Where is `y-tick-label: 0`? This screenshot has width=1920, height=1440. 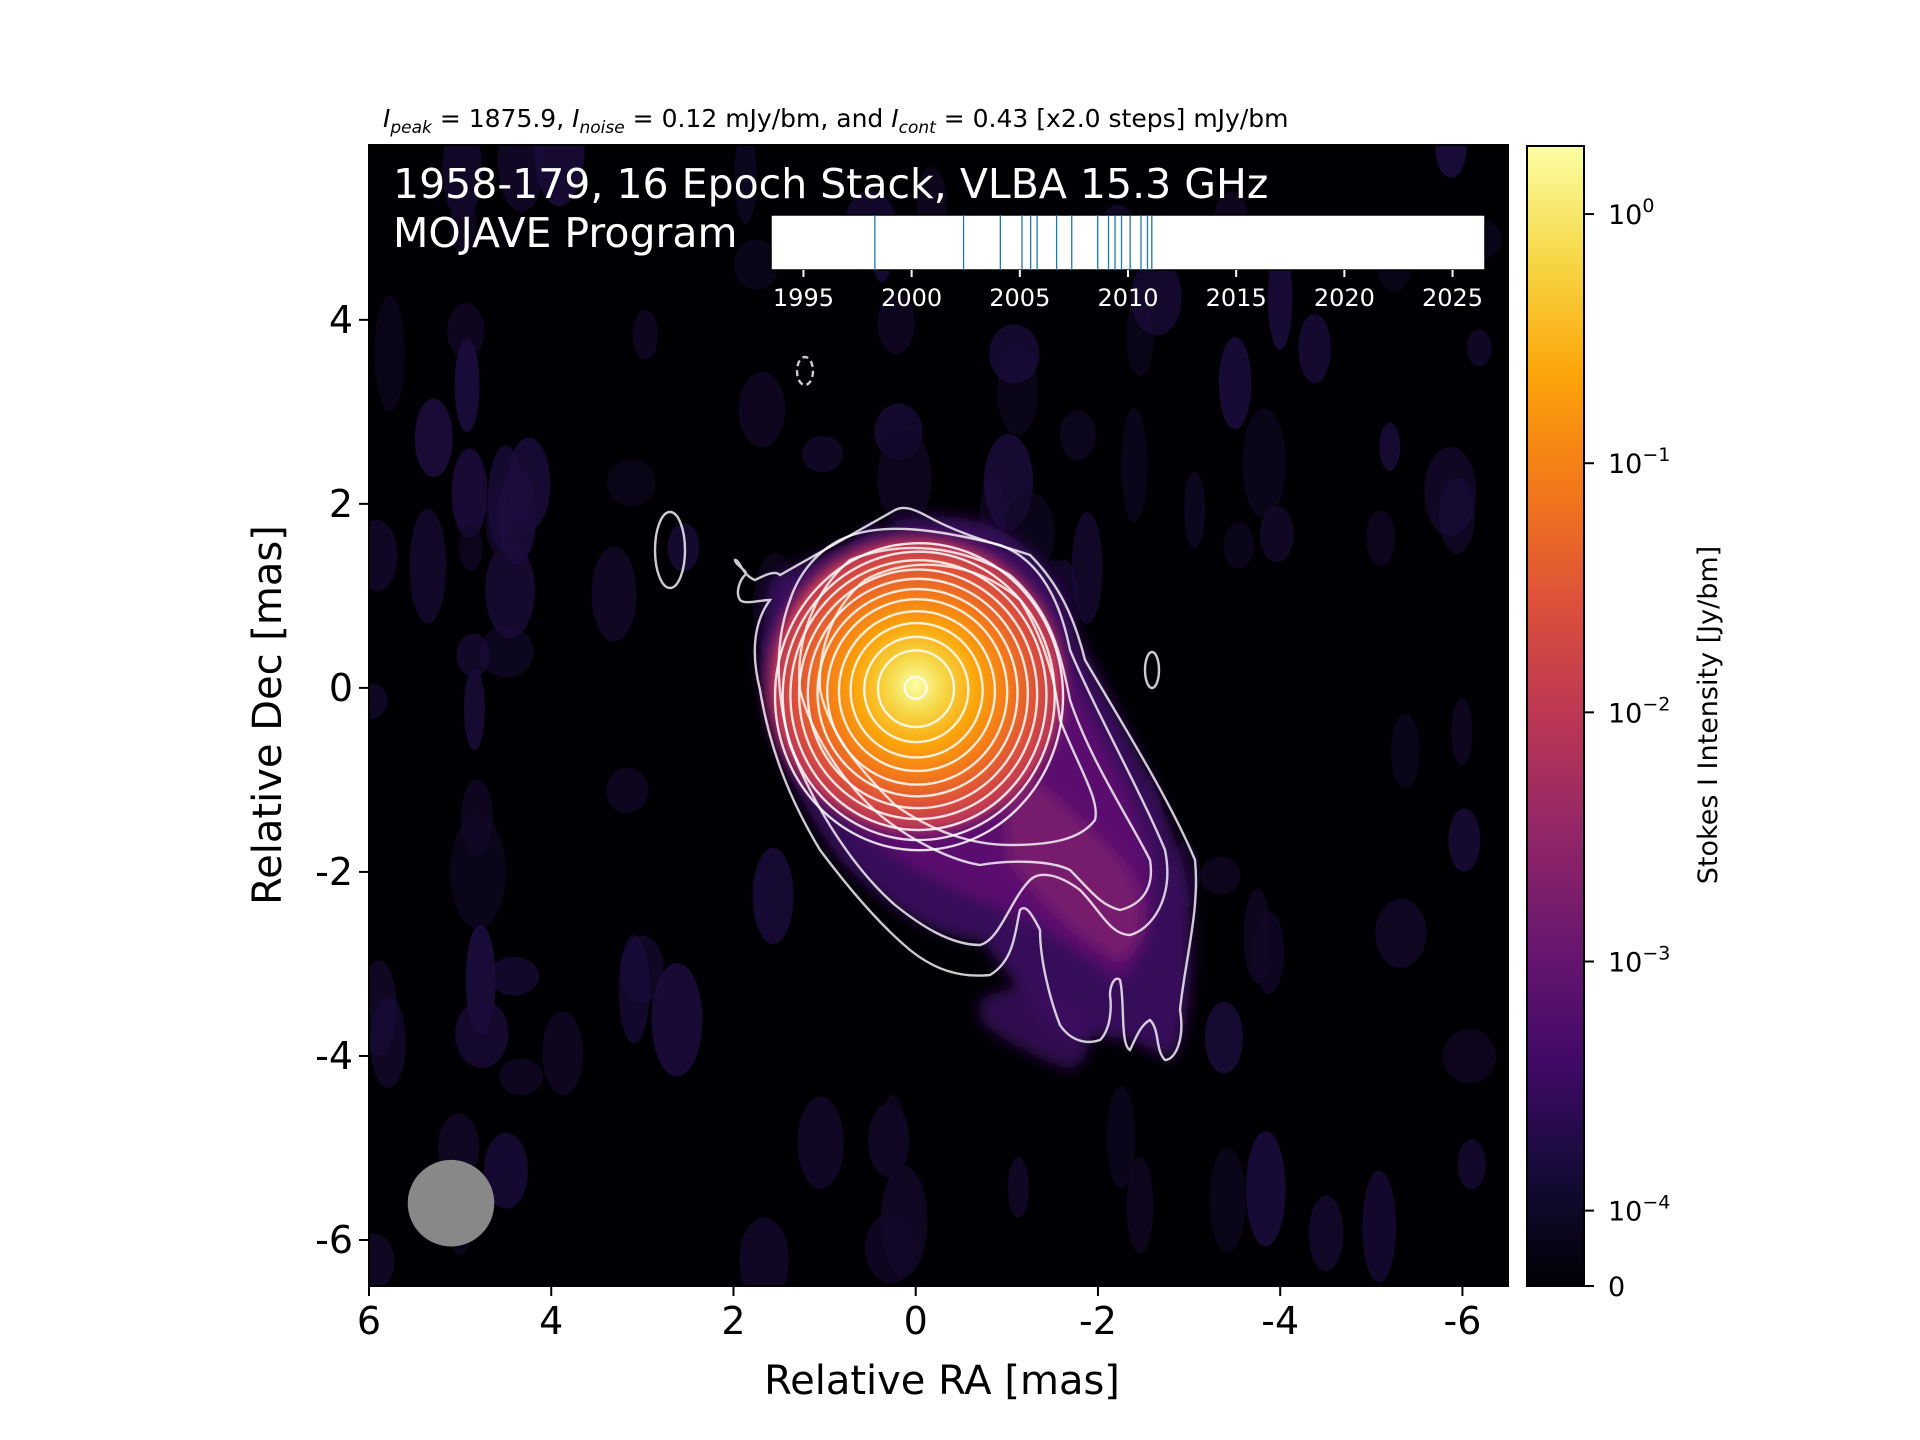 y-tick-label: 0 is located at coordinates (341, 688).